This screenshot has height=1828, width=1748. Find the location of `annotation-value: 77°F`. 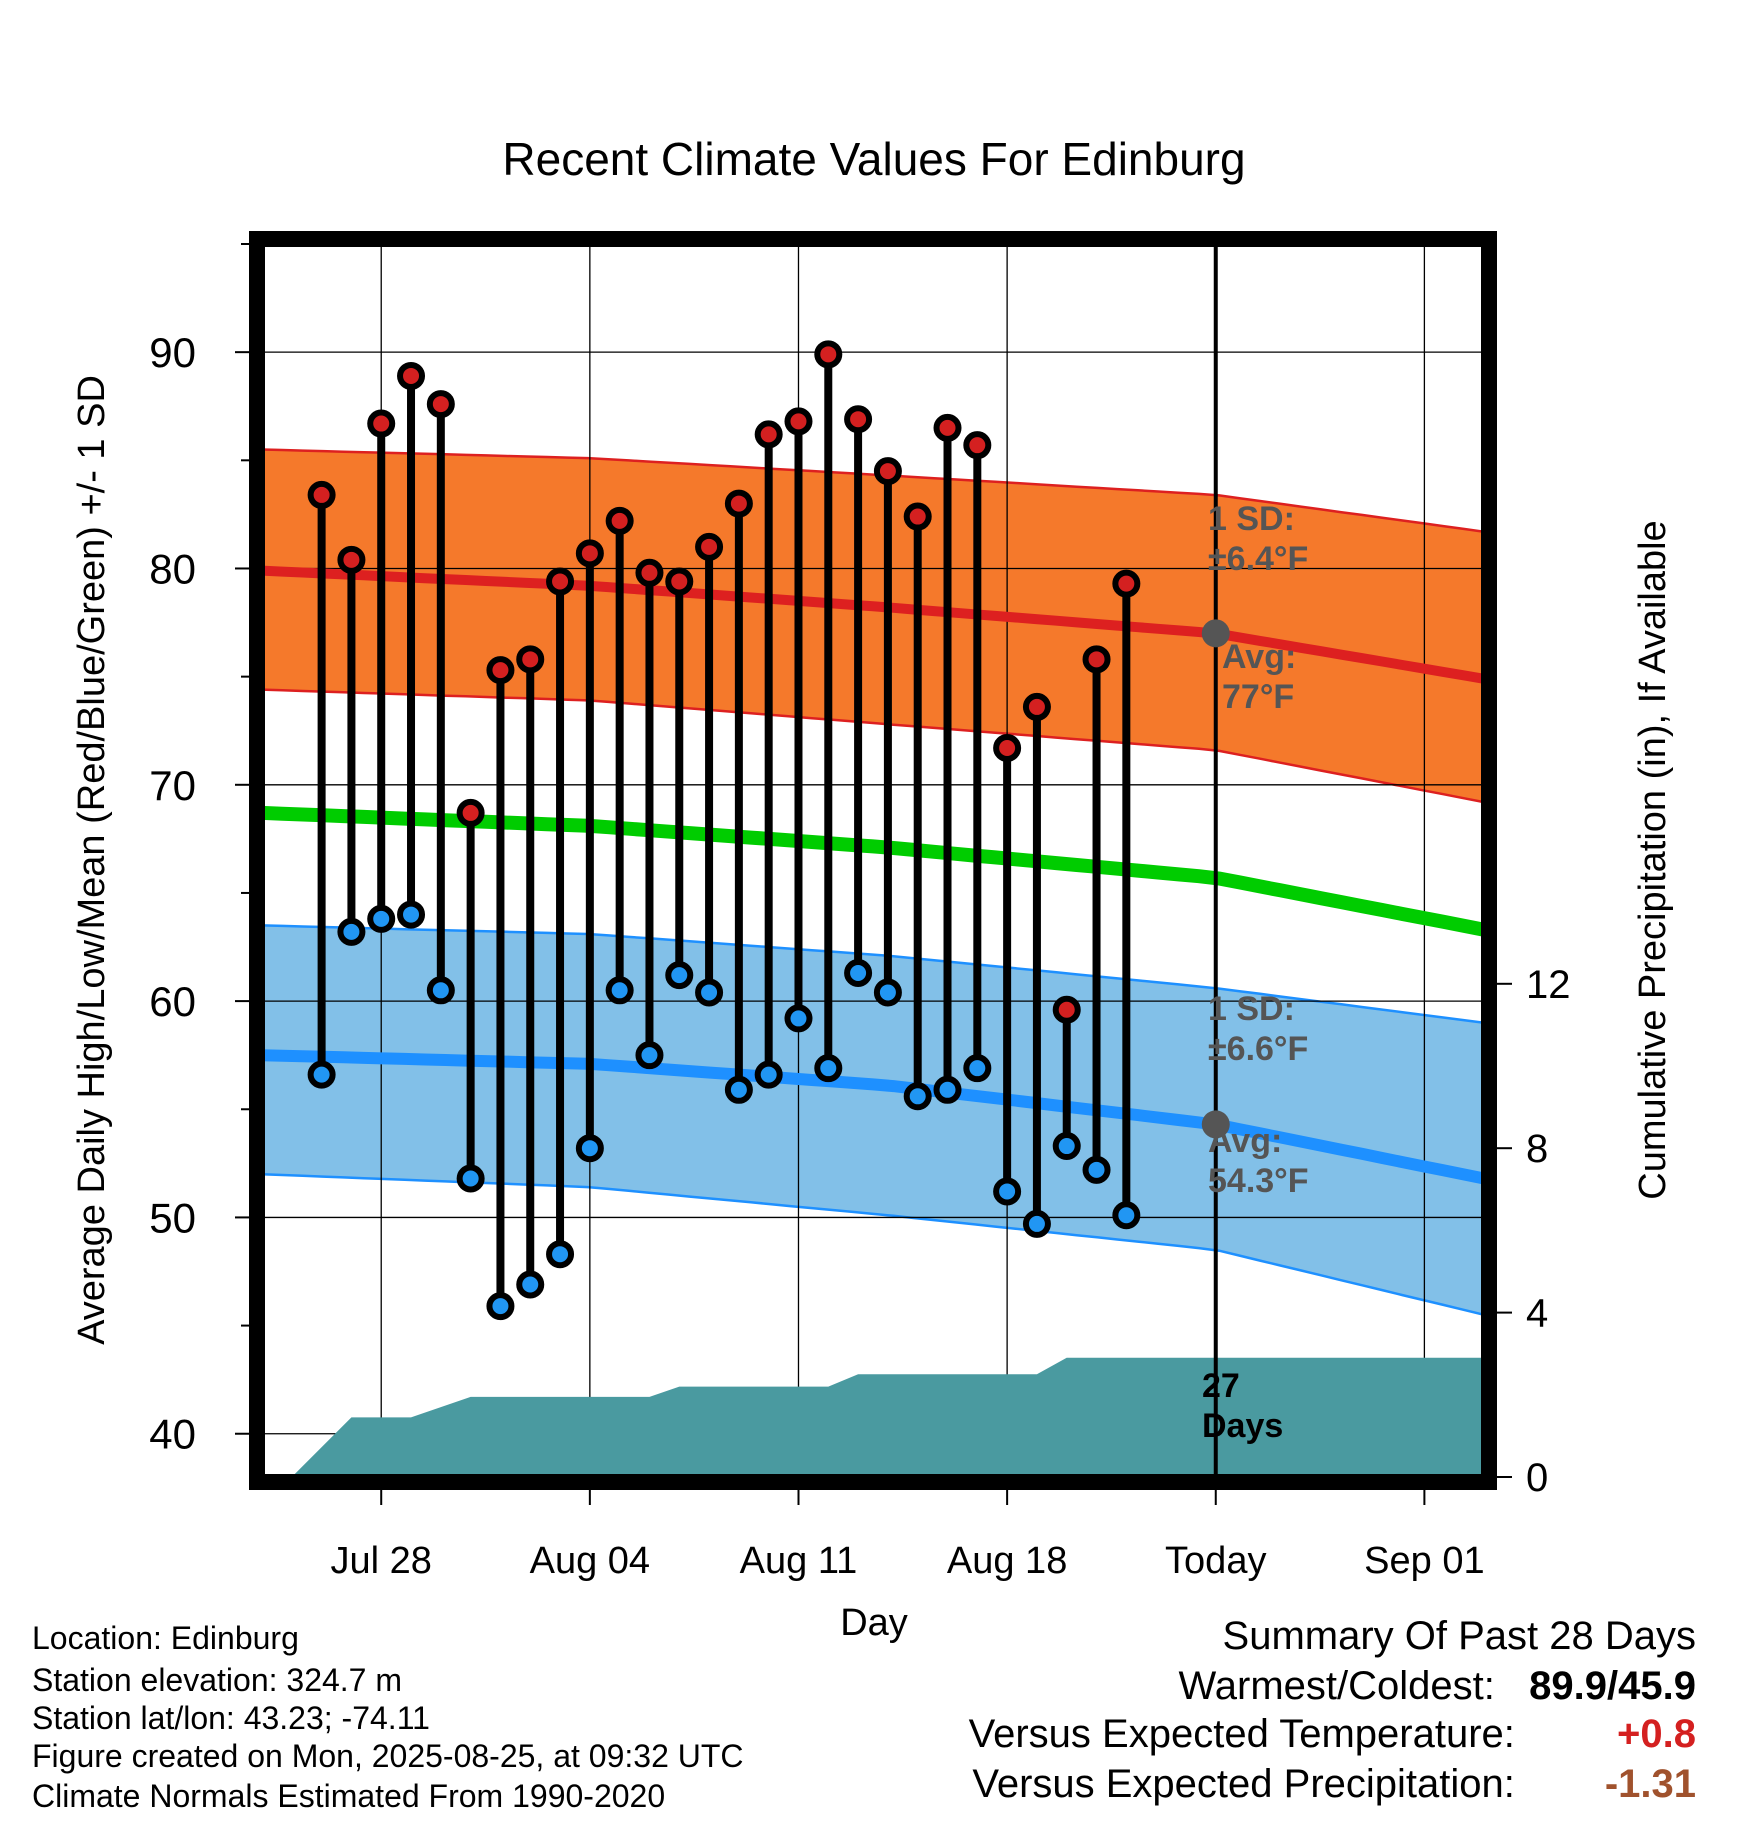

annotation-value: 77°F is located at coordinates (1258, 697).